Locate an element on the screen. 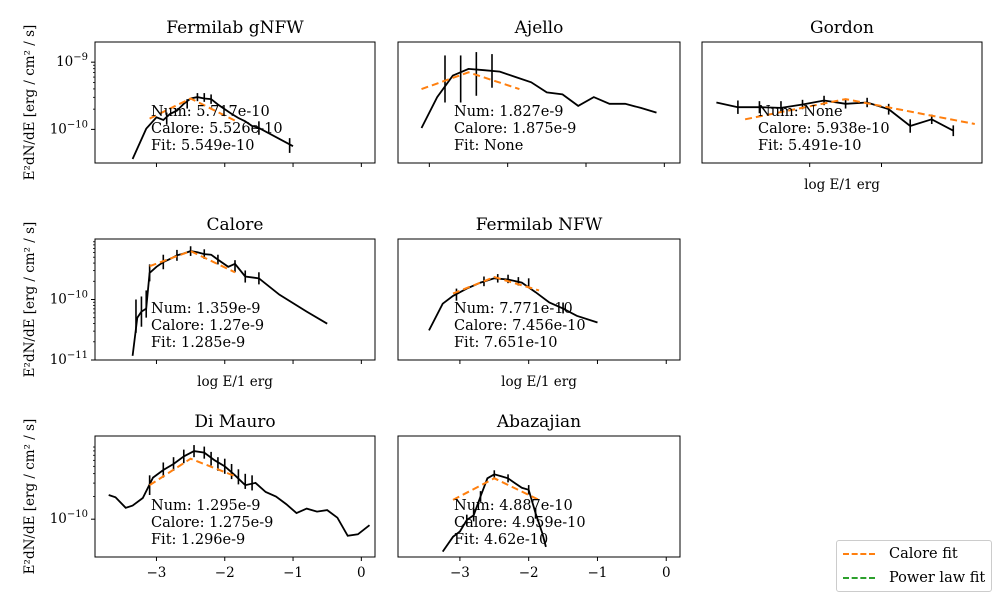 The width and height of the screenshot is (1000, 600). value-annotation: Calore: 1.875e-9 is located at coordinates (515, 129).